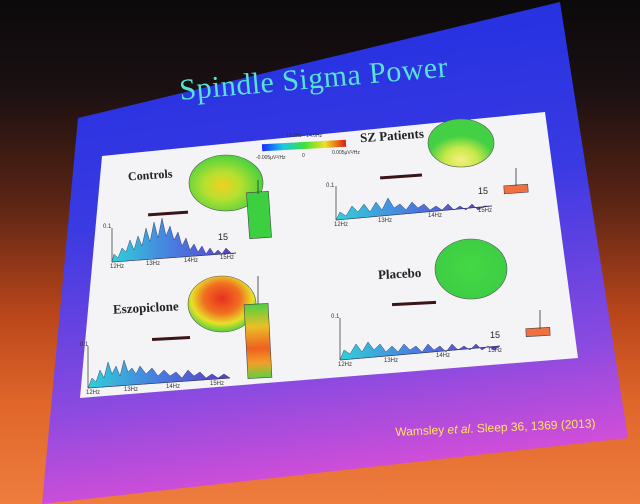  I want to click on head-map-sz, so click(461, 143).